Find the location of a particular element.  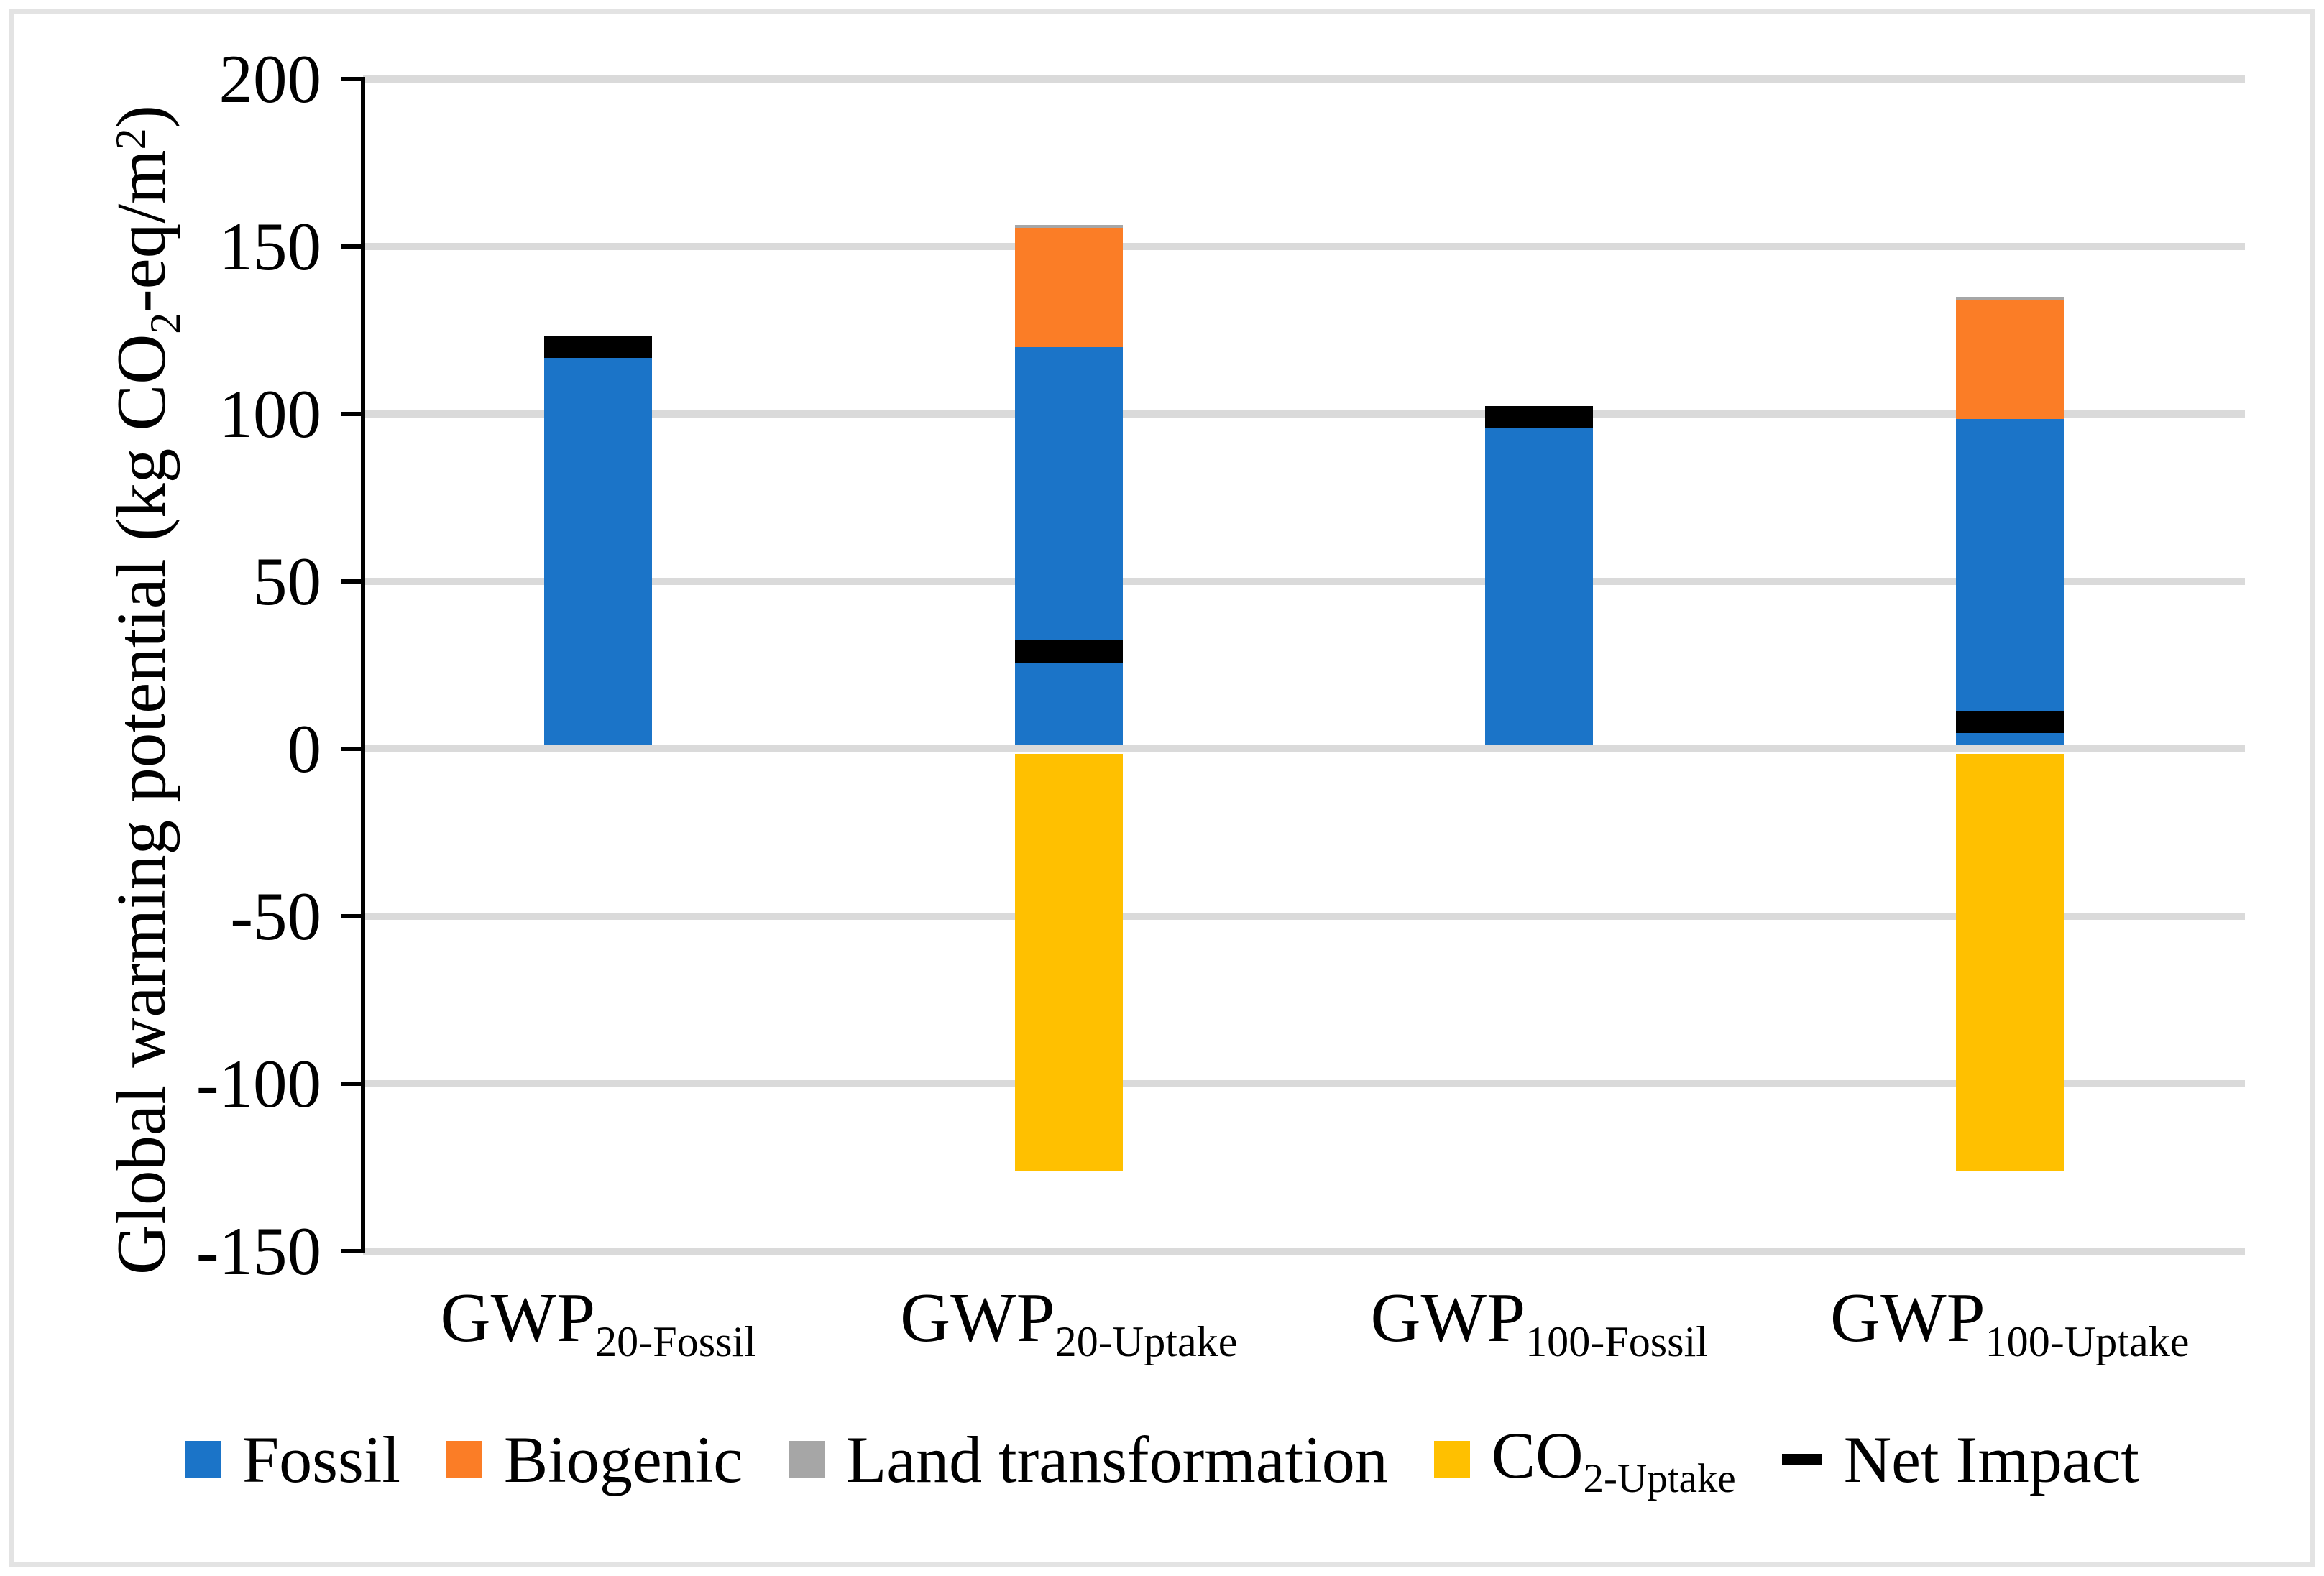

legend-item-co2-uptake: CO2-Uptake is located at coordinates (1585, 1459).